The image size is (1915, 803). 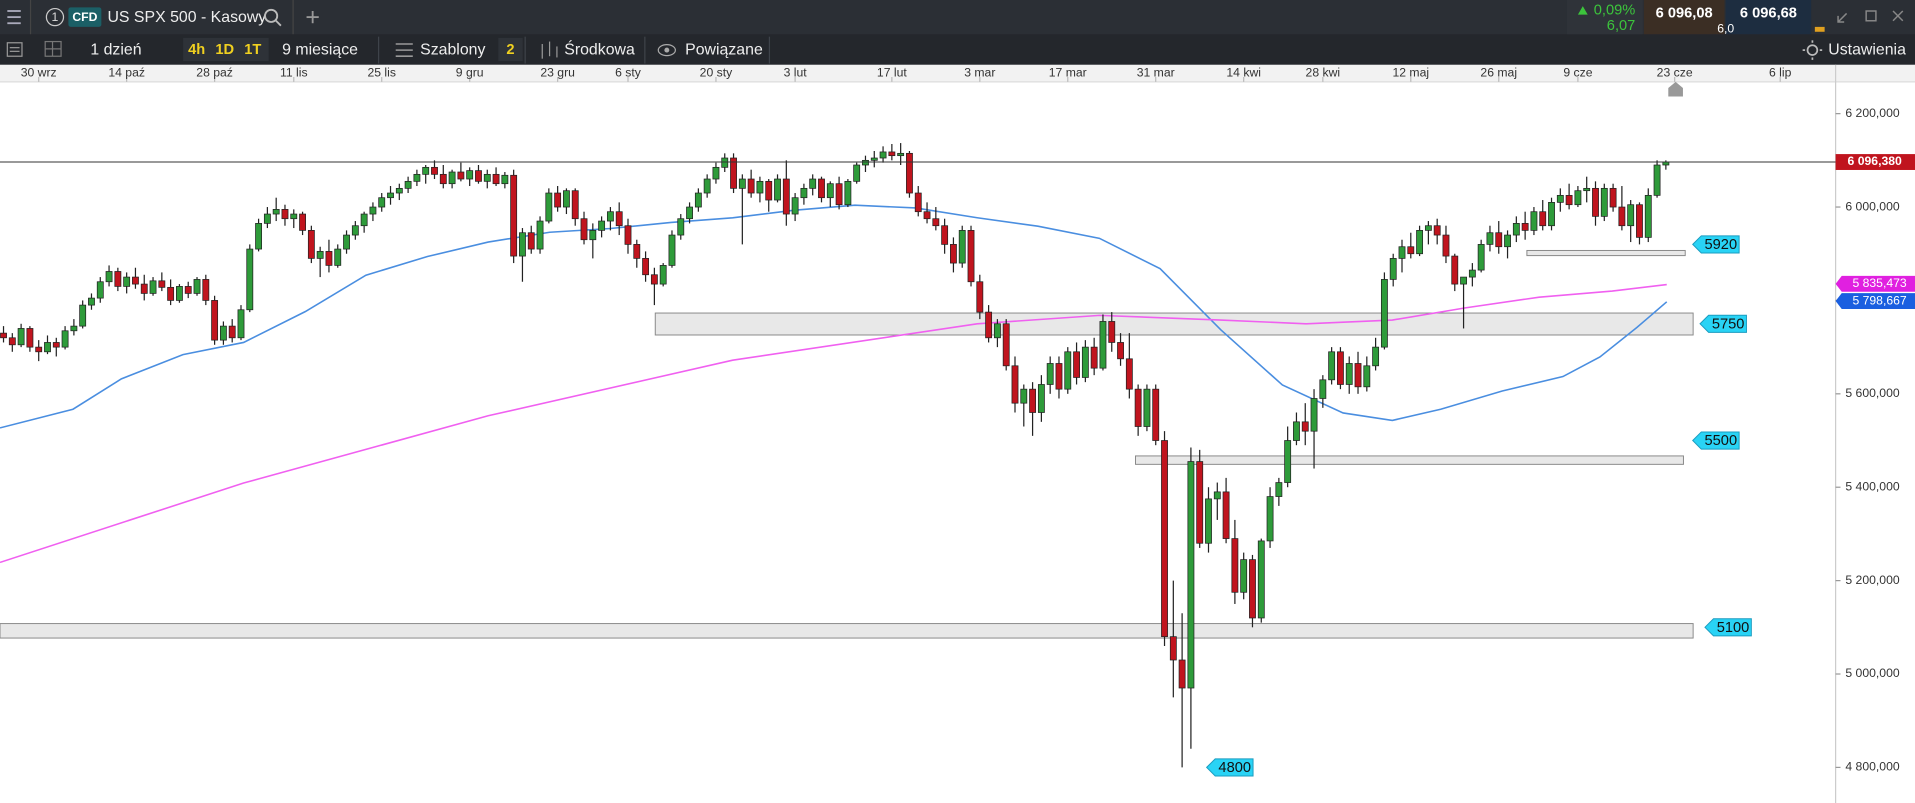 What do you see at coordinates (196, 50) in the screenshot?
I see `quick-interval: 4h` at bounding box center [196, 50].